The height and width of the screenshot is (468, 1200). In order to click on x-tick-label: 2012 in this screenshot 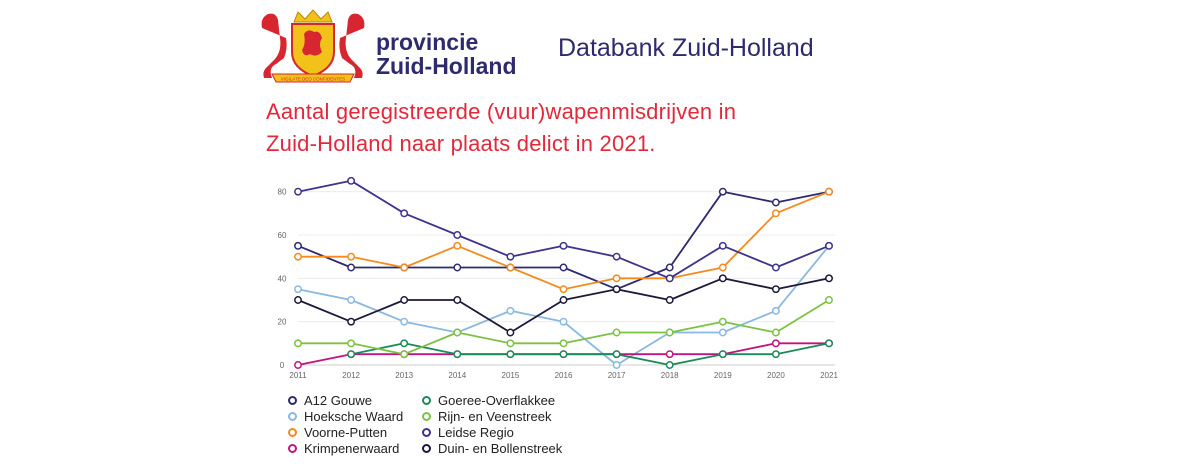, I will do `click(351, 375)`.